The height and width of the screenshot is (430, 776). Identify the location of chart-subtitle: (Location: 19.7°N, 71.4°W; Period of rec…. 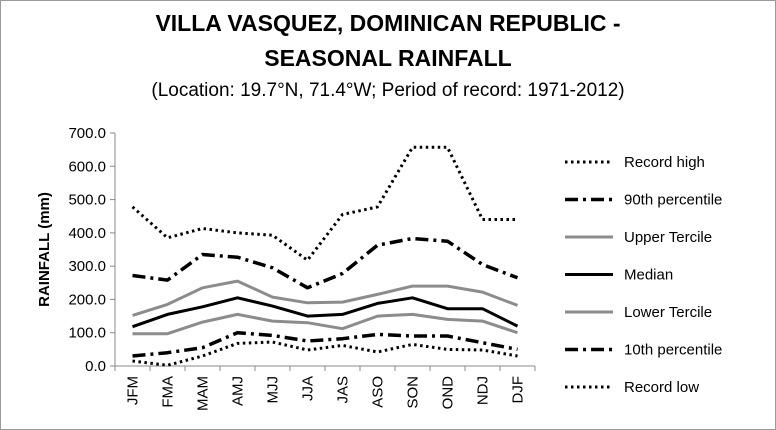
(388, 90).